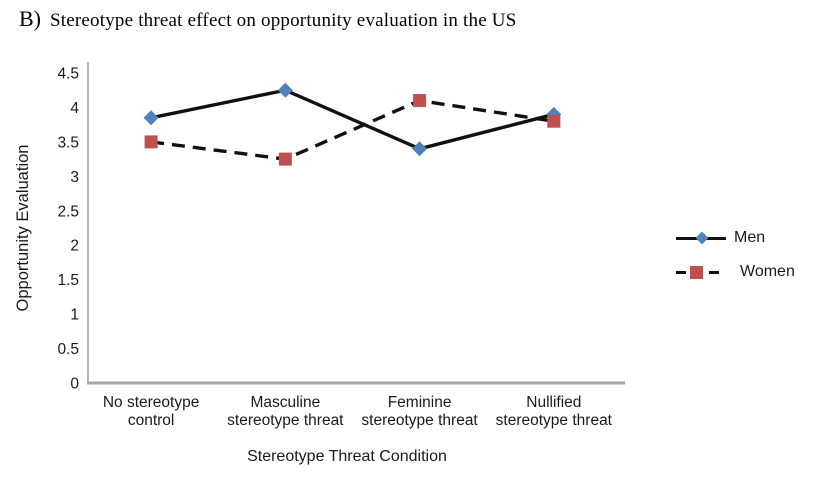 The width and height of the screenshot is (813, 479). I want to click on women-line-sample, so click(702, 272).